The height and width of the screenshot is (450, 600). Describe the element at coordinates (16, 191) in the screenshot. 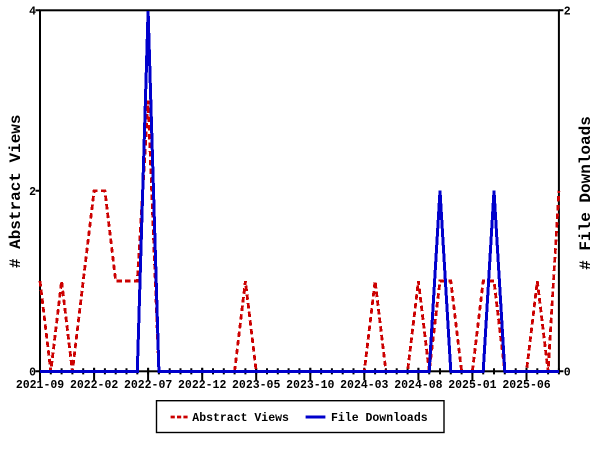

I see `svg-text: # Abstract Views` at that location.